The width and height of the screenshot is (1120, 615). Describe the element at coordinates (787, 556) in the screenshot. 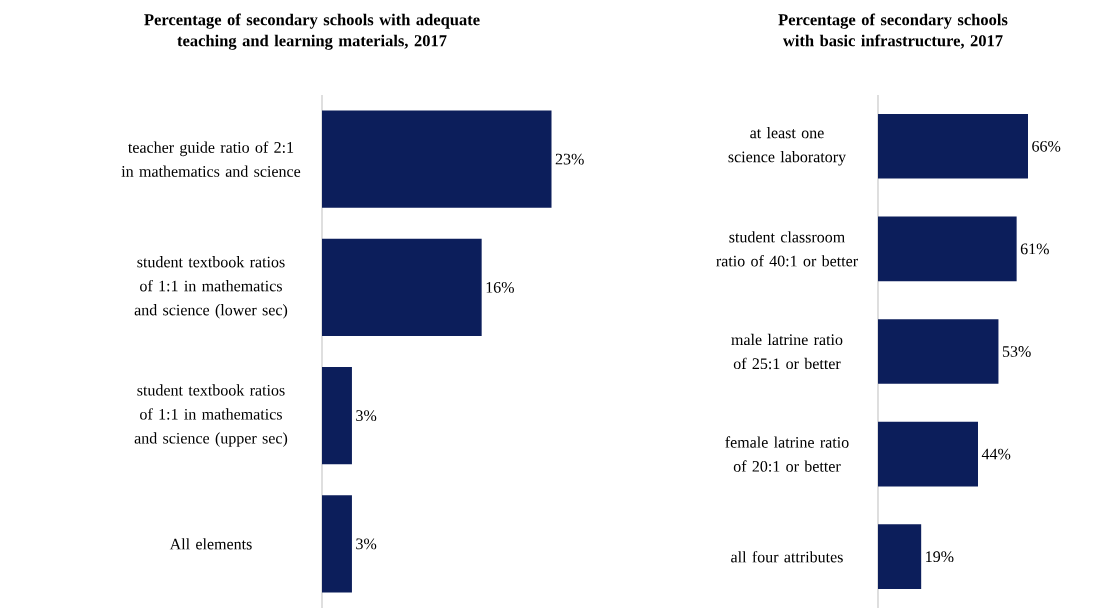

I see `y-tick-label: all four attributes` at that location.